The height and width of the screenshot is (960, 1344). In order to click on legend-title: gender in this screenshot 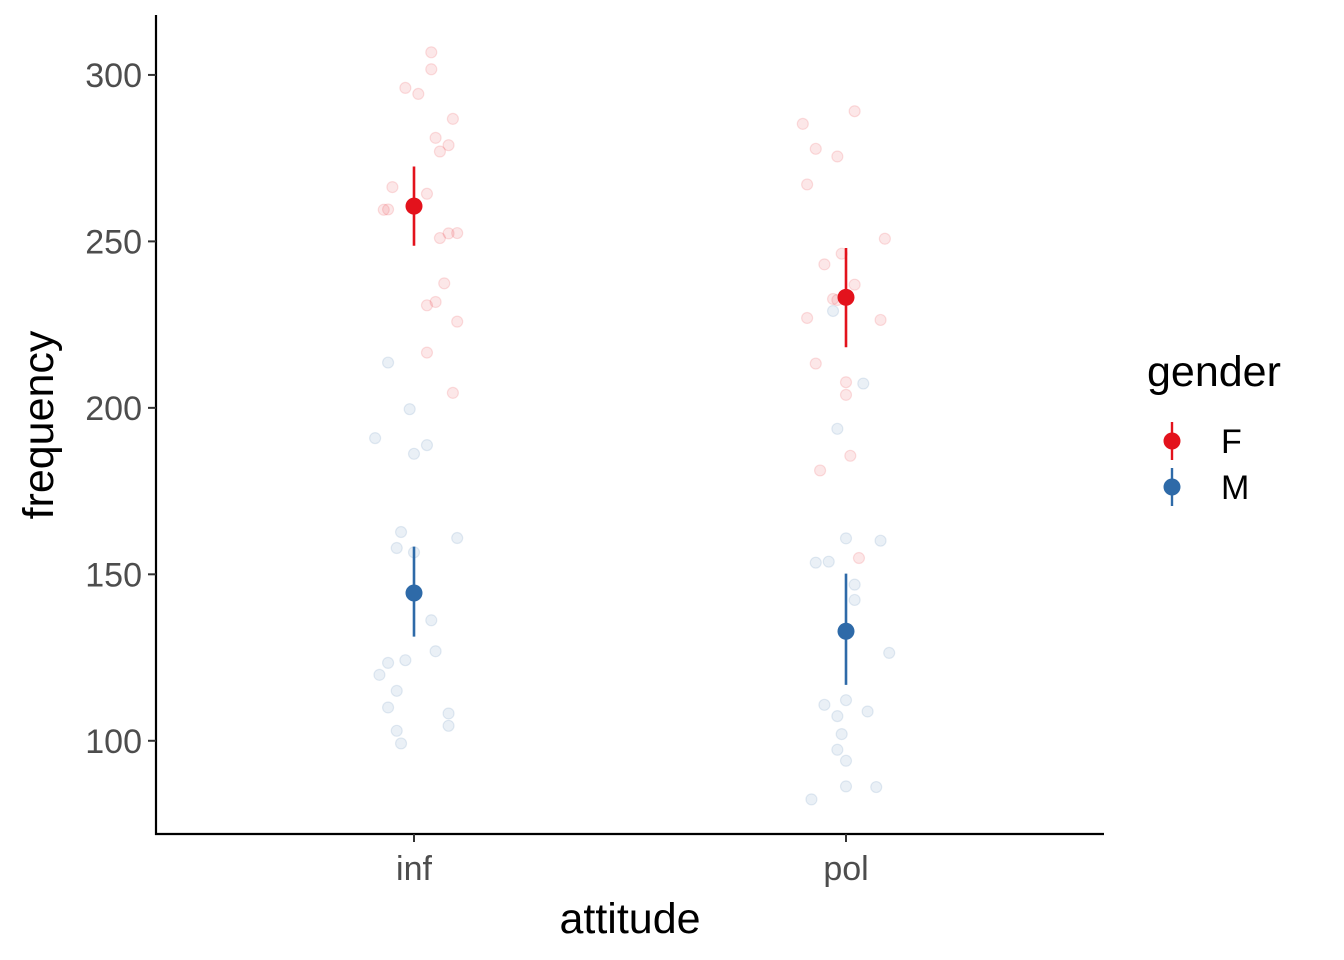, I will do `click(1214, 372)`.